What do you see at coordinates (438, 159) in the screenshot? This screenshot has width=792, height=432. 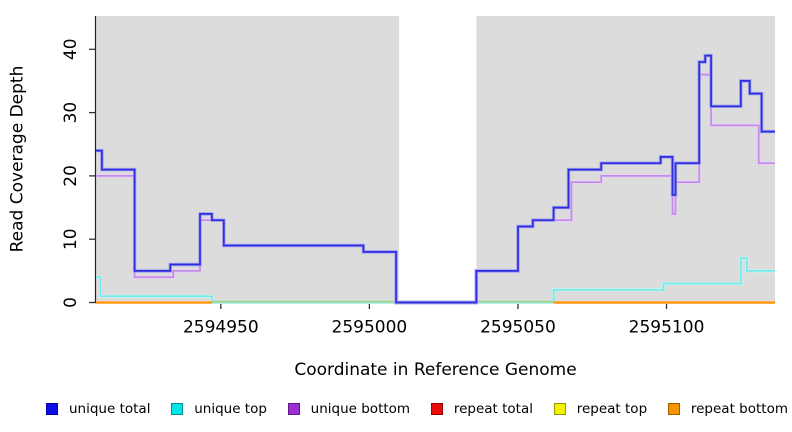 I see `masked-region` at bounding box center [438, 159].